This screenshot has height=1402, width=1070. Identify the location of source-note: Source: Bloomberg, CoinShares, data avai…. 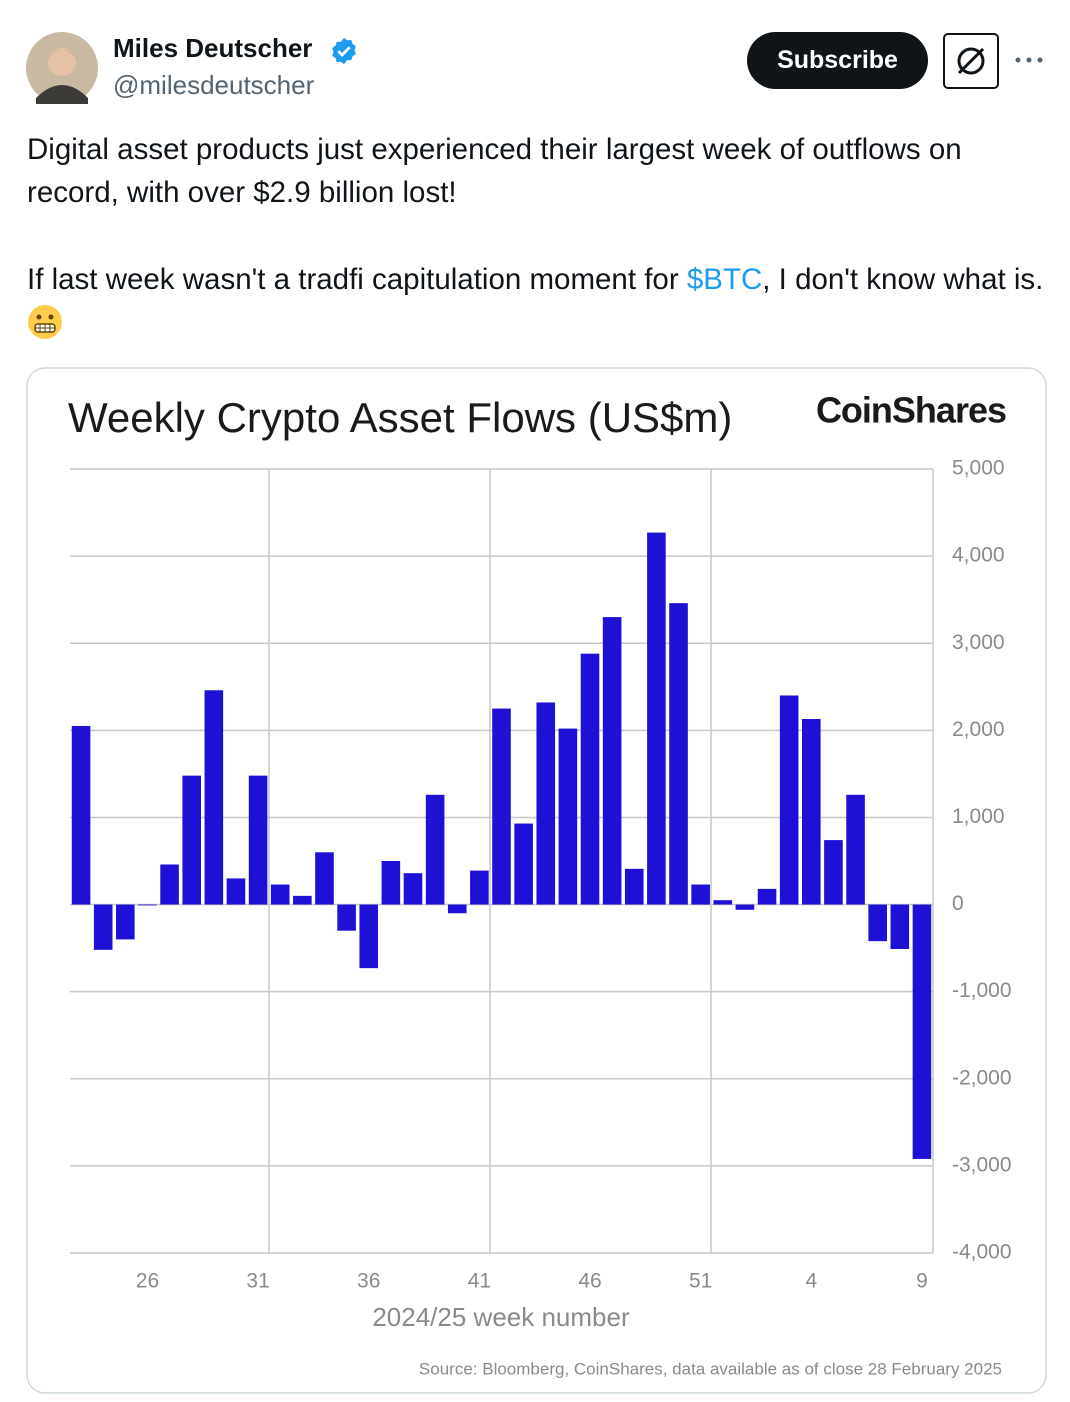
(710, 1368).